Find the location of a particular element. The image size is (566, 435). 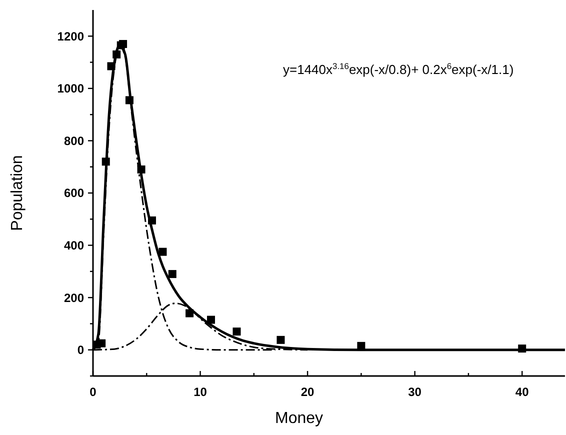

x-axis-title: Money is located at coordinates (299, 418).